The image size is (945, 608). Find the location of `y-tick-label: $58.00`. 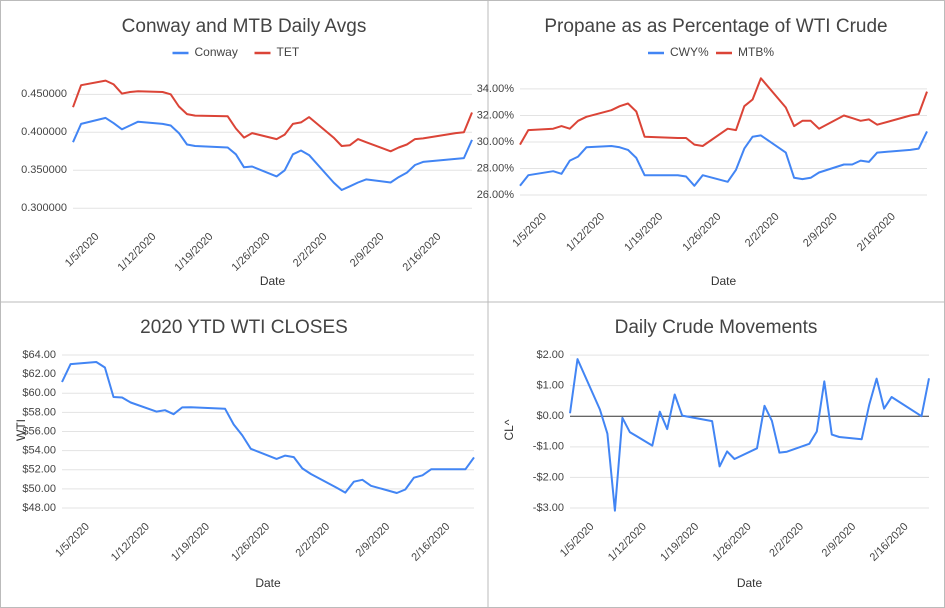

y-tick-label: $58.00 is located at coordinates (39, 412).